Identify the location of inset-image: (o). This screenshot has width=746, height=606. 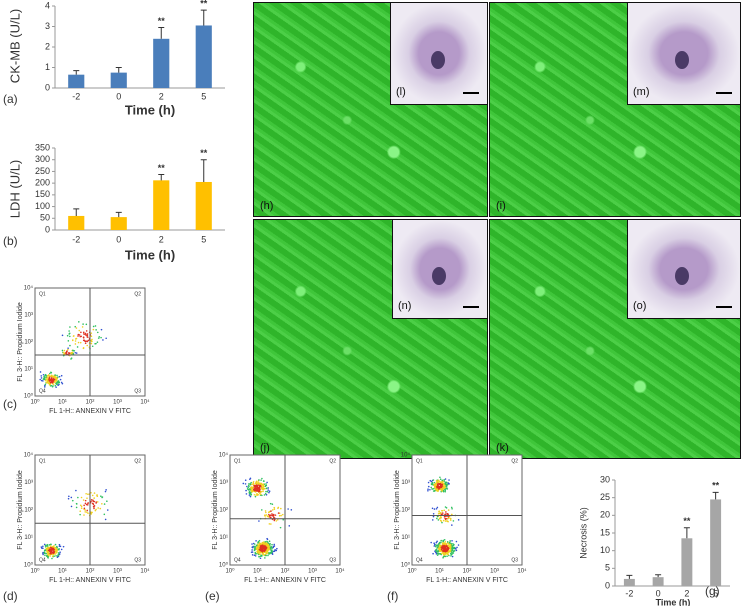
(684, 269).